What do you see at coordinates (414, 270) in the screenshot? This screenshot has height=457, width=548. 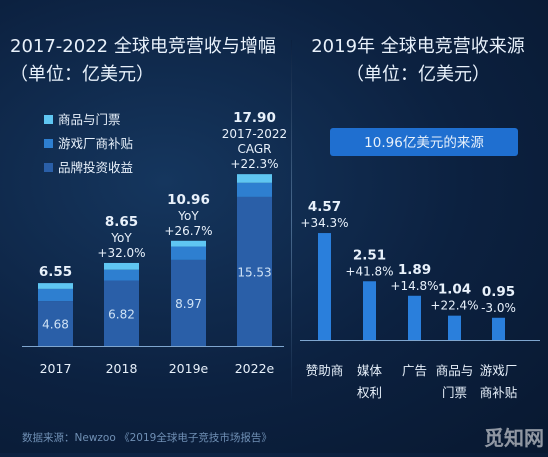 I see `bar-value-label: 1.89` at bounding box center [414, 270].